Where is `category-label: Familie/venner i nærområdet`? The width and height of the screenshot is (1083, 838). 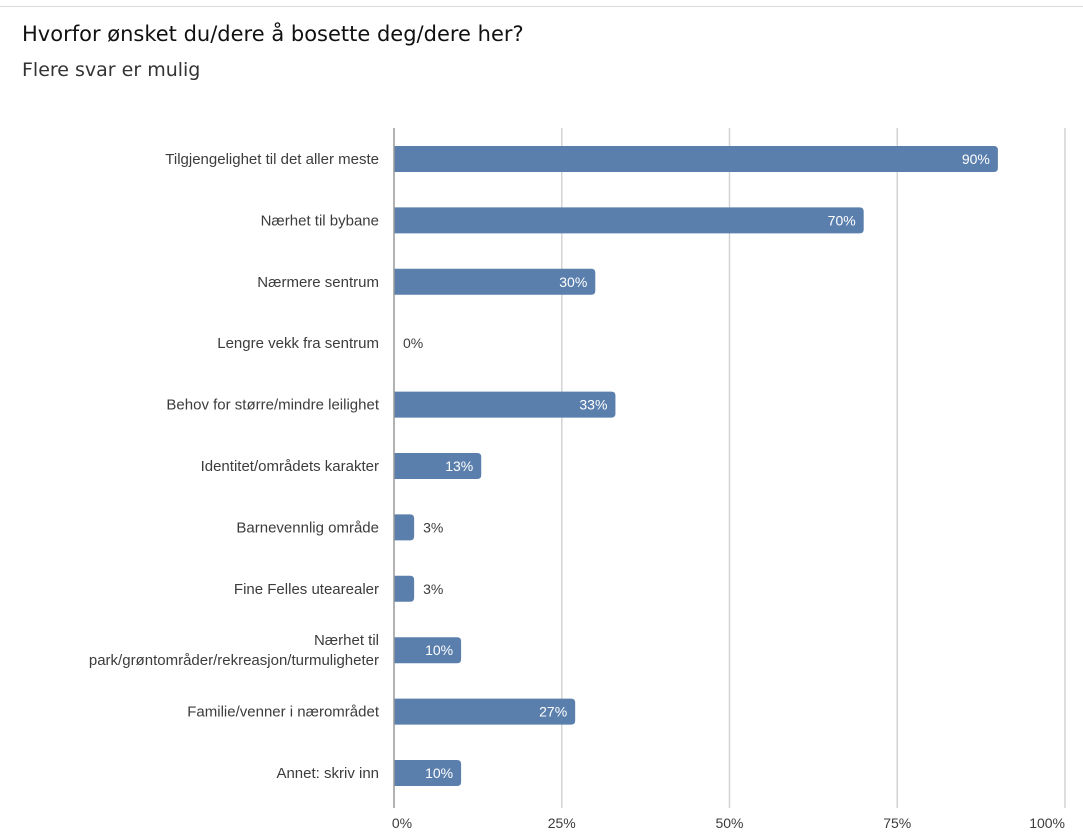
category-label: Familie/venner i nærområdet is located at coordinates (283, 712).